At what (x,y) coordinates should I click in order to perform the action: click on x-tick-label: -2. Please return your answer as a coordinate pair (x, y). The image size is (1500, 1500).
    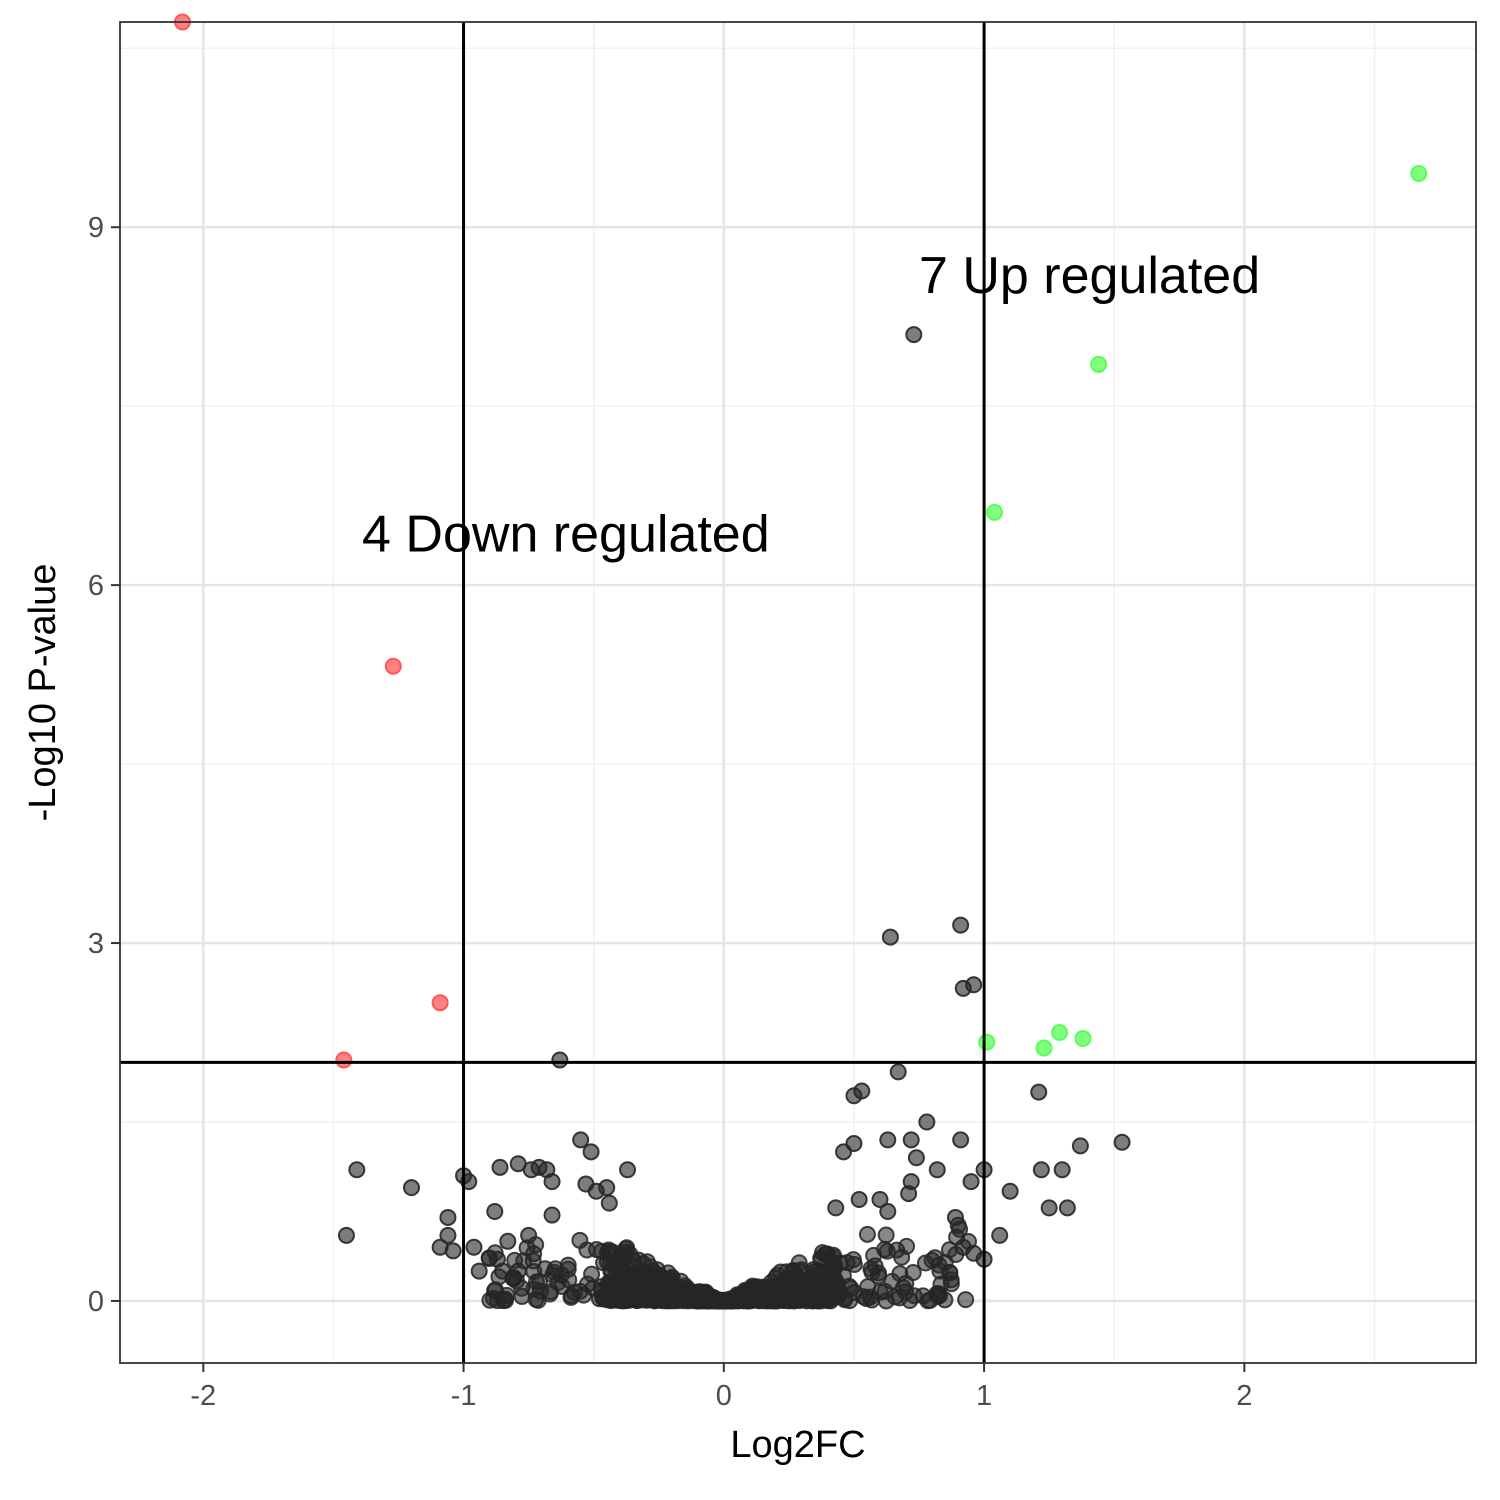
    Looking at the image, I should click on (203, 1396).